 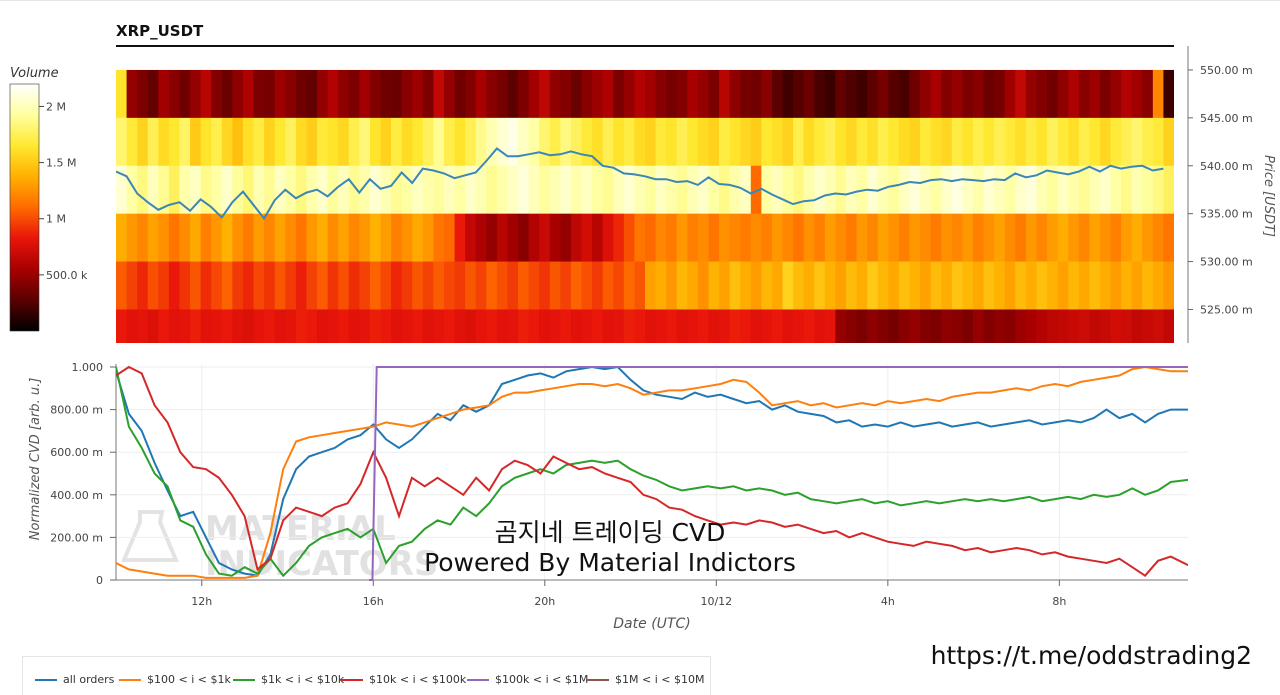 What do you see at coordinates (89, 679) in the screenshot?
I see `legend-item: all orders` at bounding box center [89, 679].